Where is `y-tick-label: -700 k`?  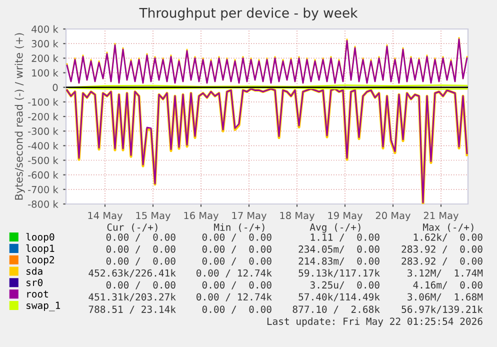 y-tick-label: -700 k is located at coordinates (43, 190).